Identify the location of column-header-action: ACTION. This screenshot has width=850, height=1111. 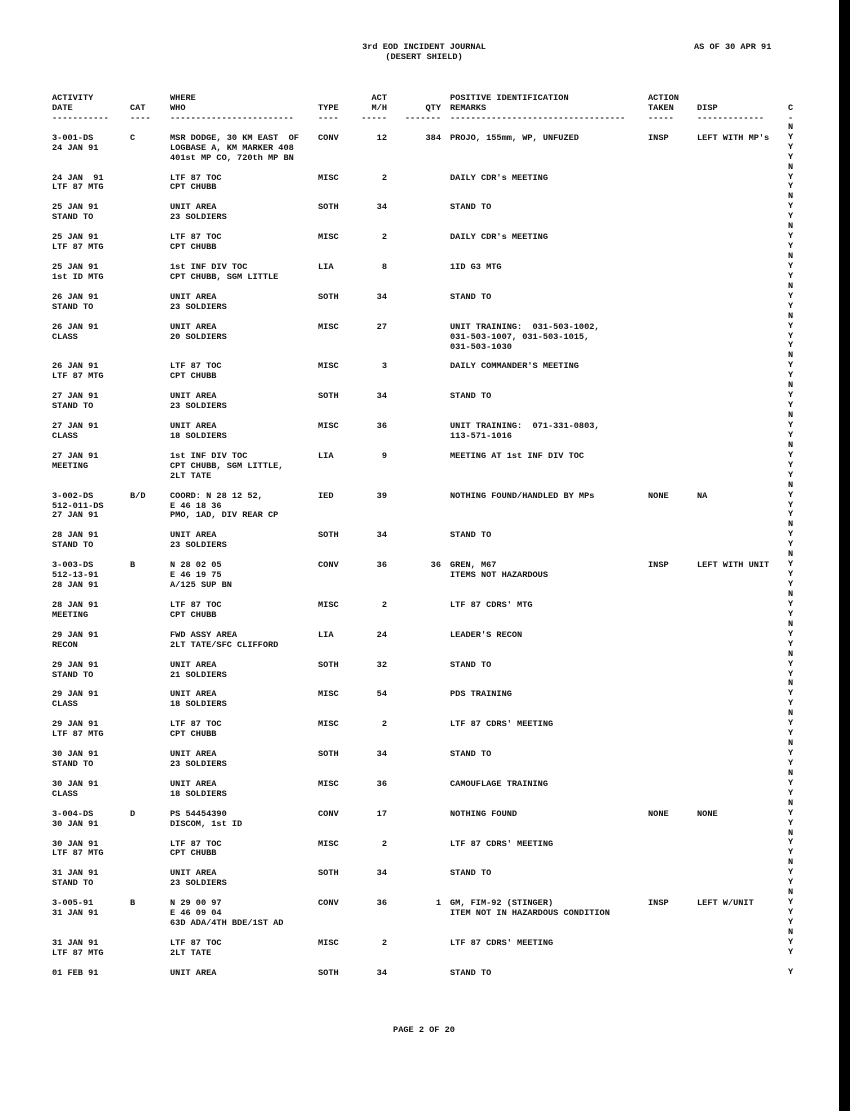
(663, 98).